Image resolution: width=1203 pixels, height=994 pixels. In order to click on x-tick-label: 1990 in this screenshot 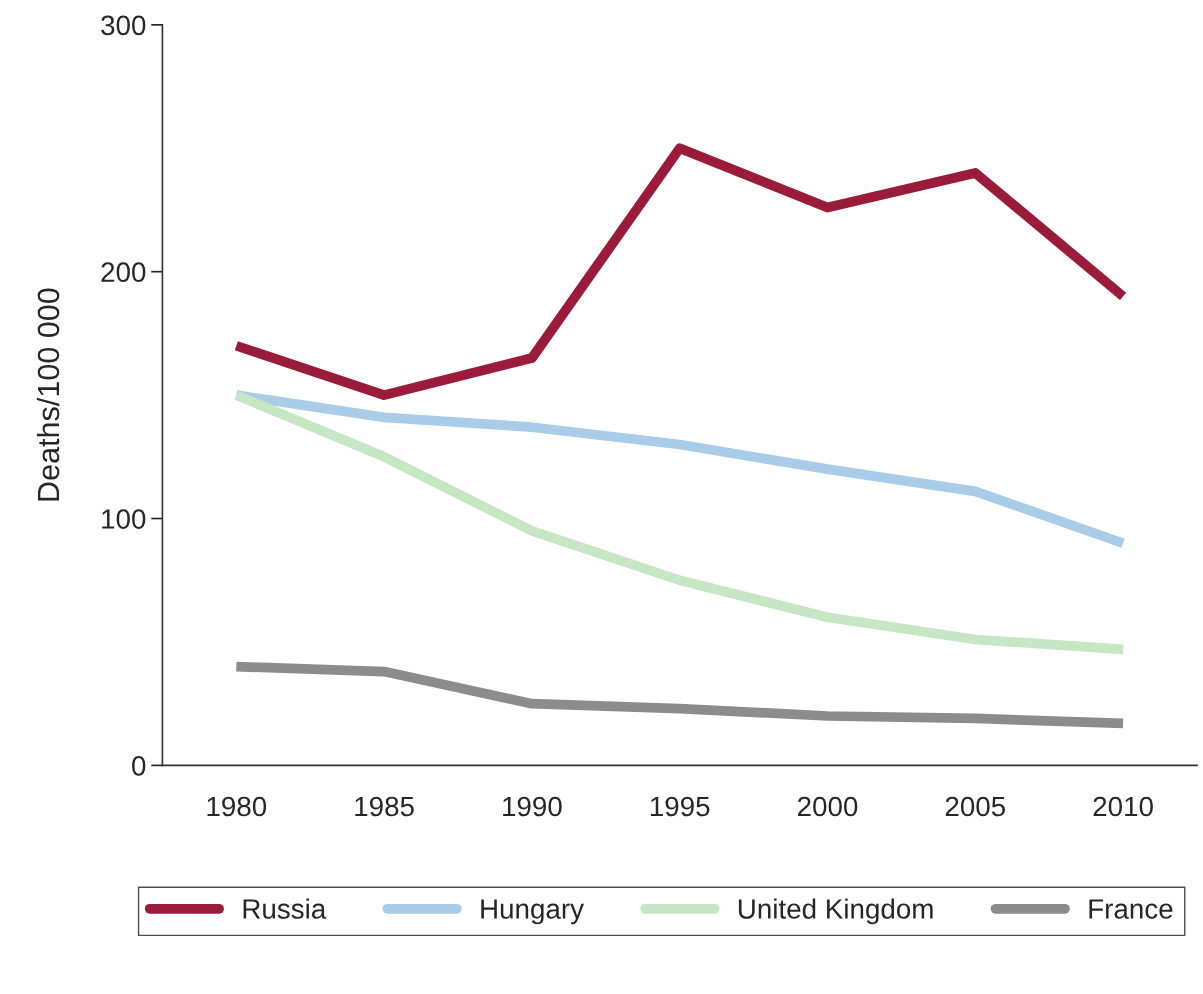, I will do `click(532, 806)`.